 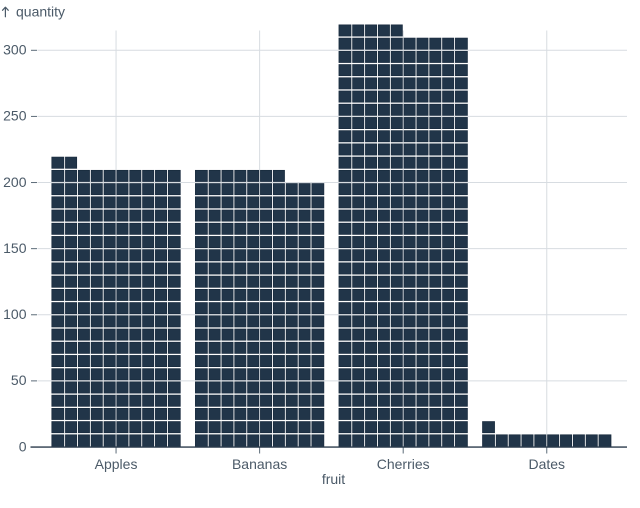 I want to click on svg-text: Apples, so click(x=116, y=464).